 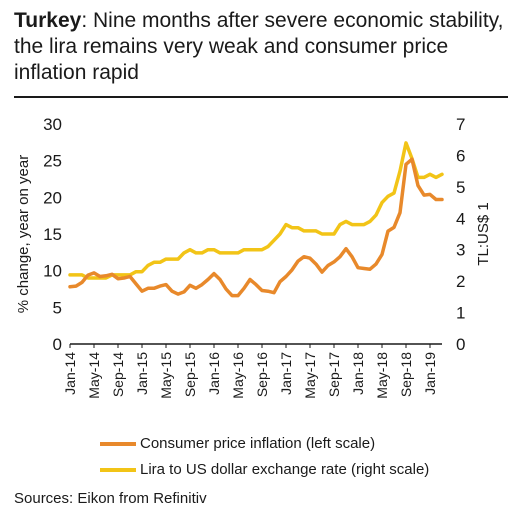 What do you see at coordinates (52, 197) in the screenshot?
I see `y-left-tick-label: 20` at bounding box center [52, 197].